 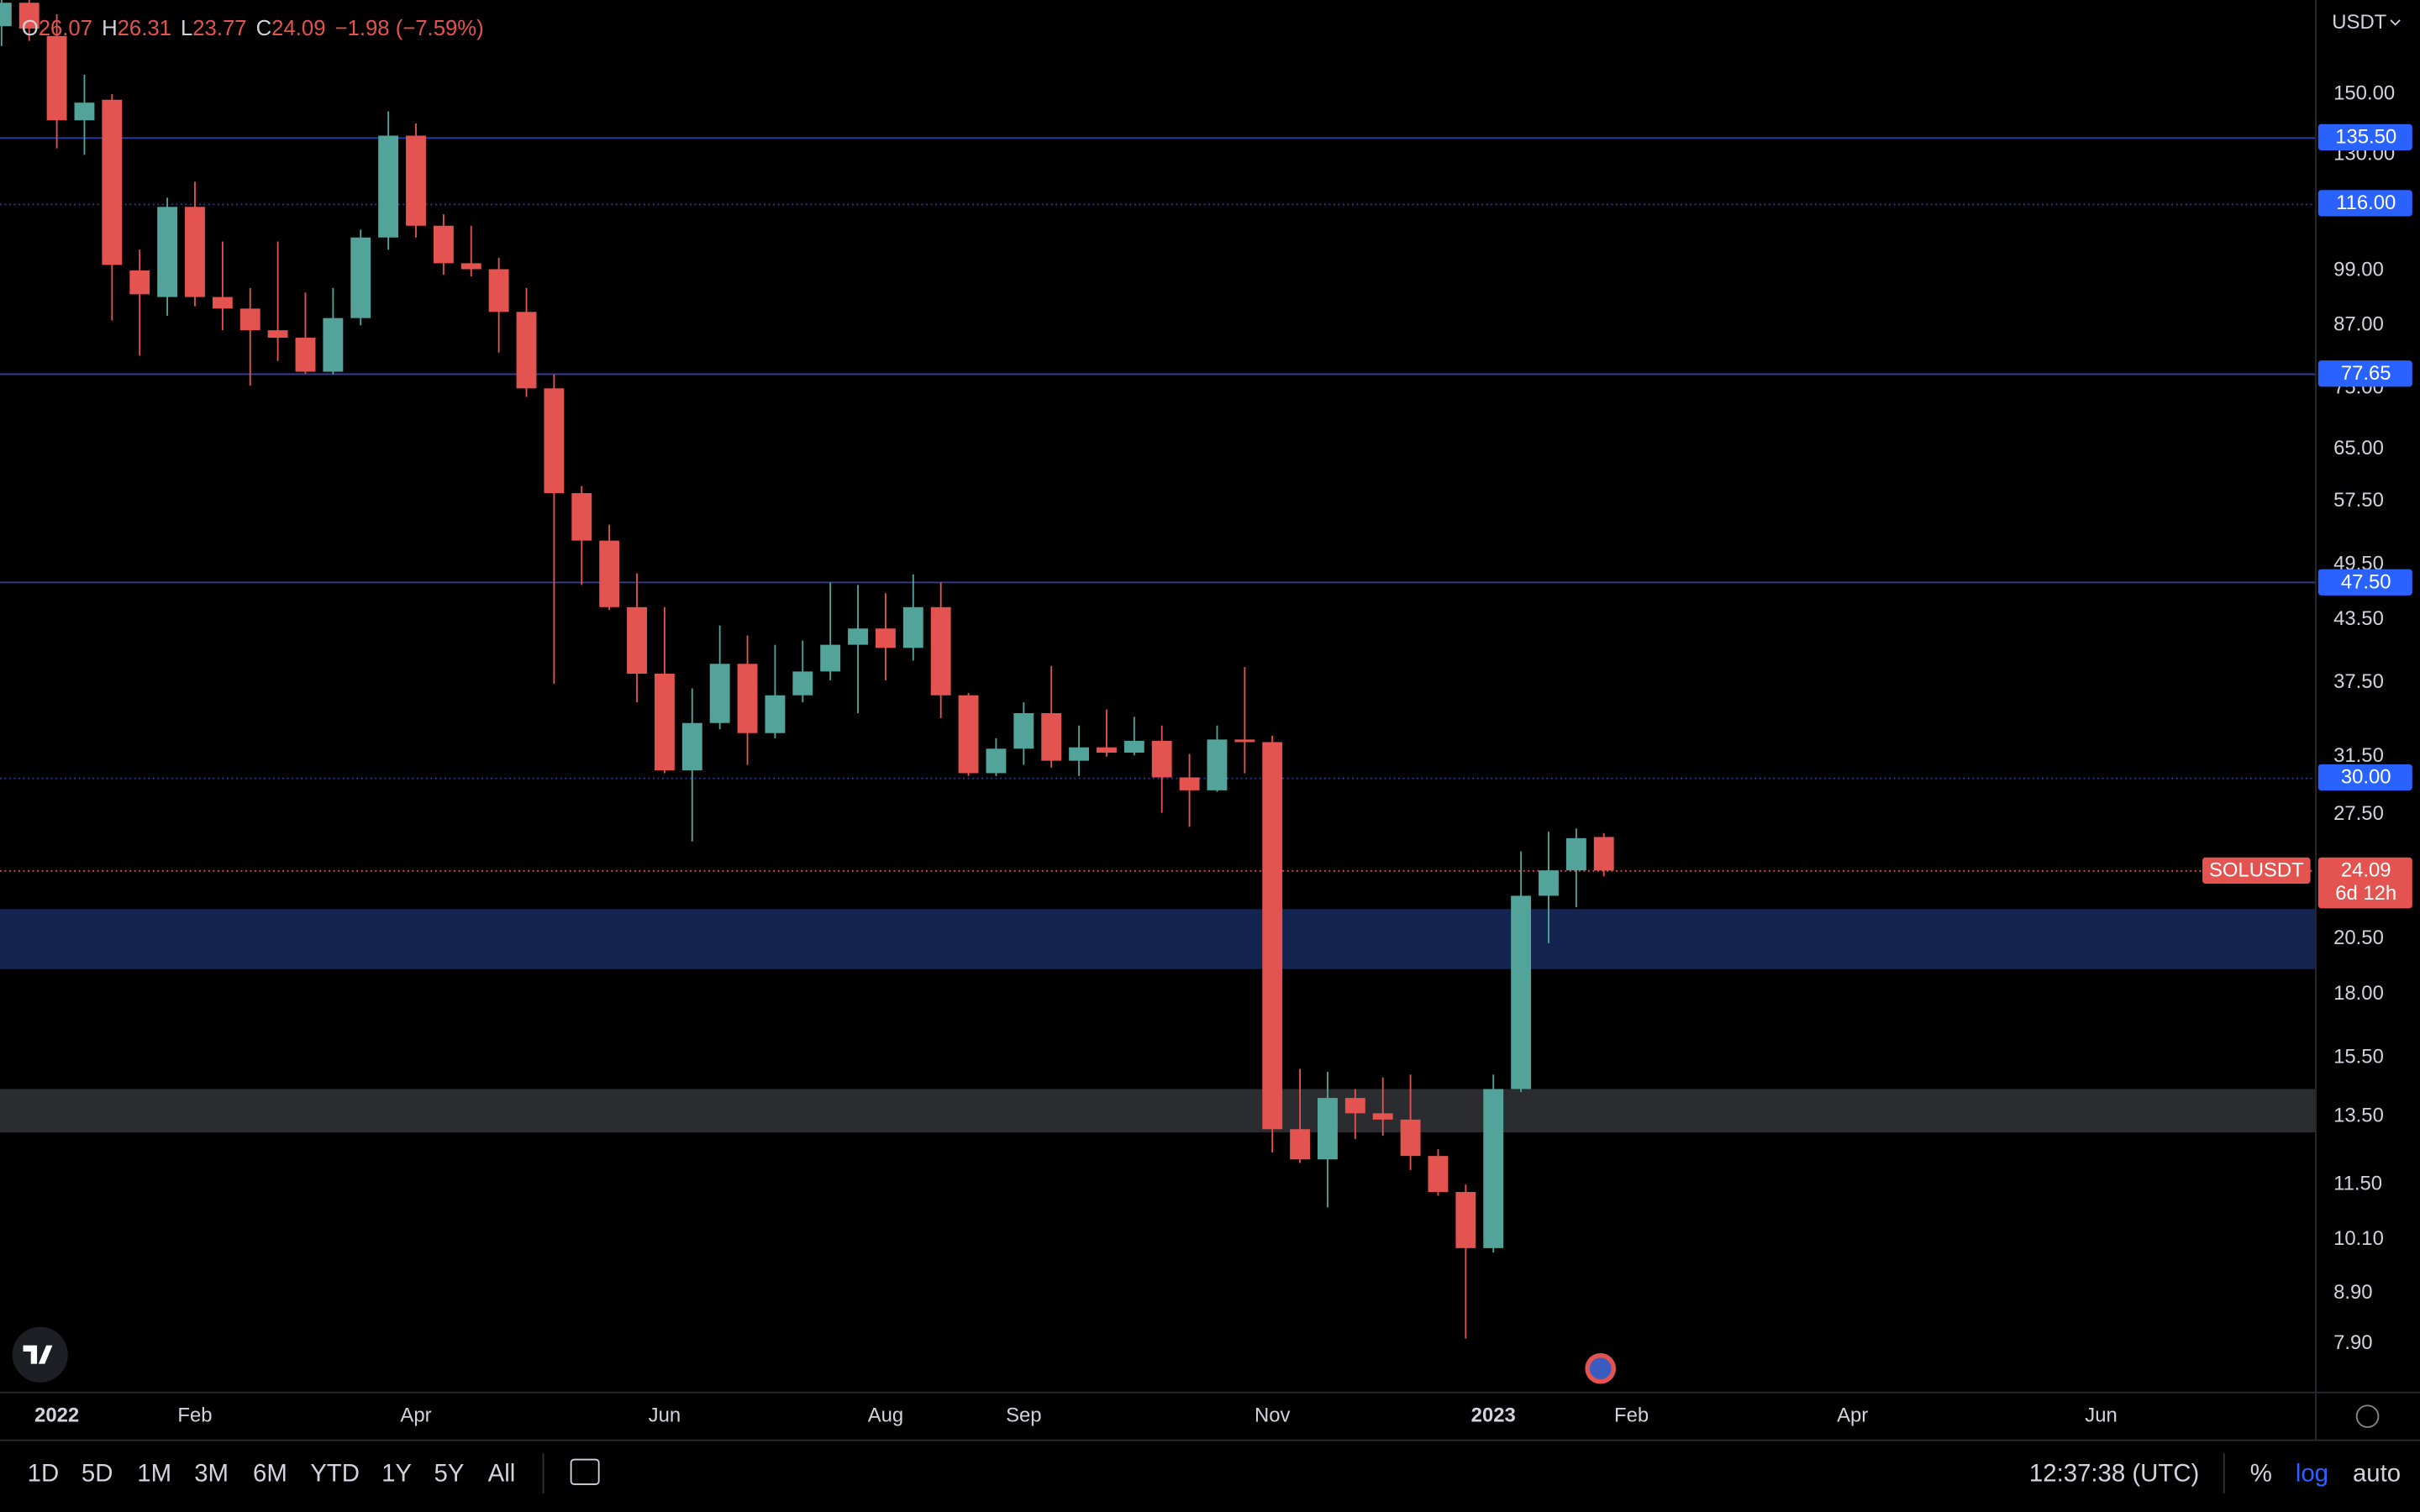 I want to click on event-flag, so click(x=1600, y=1368).